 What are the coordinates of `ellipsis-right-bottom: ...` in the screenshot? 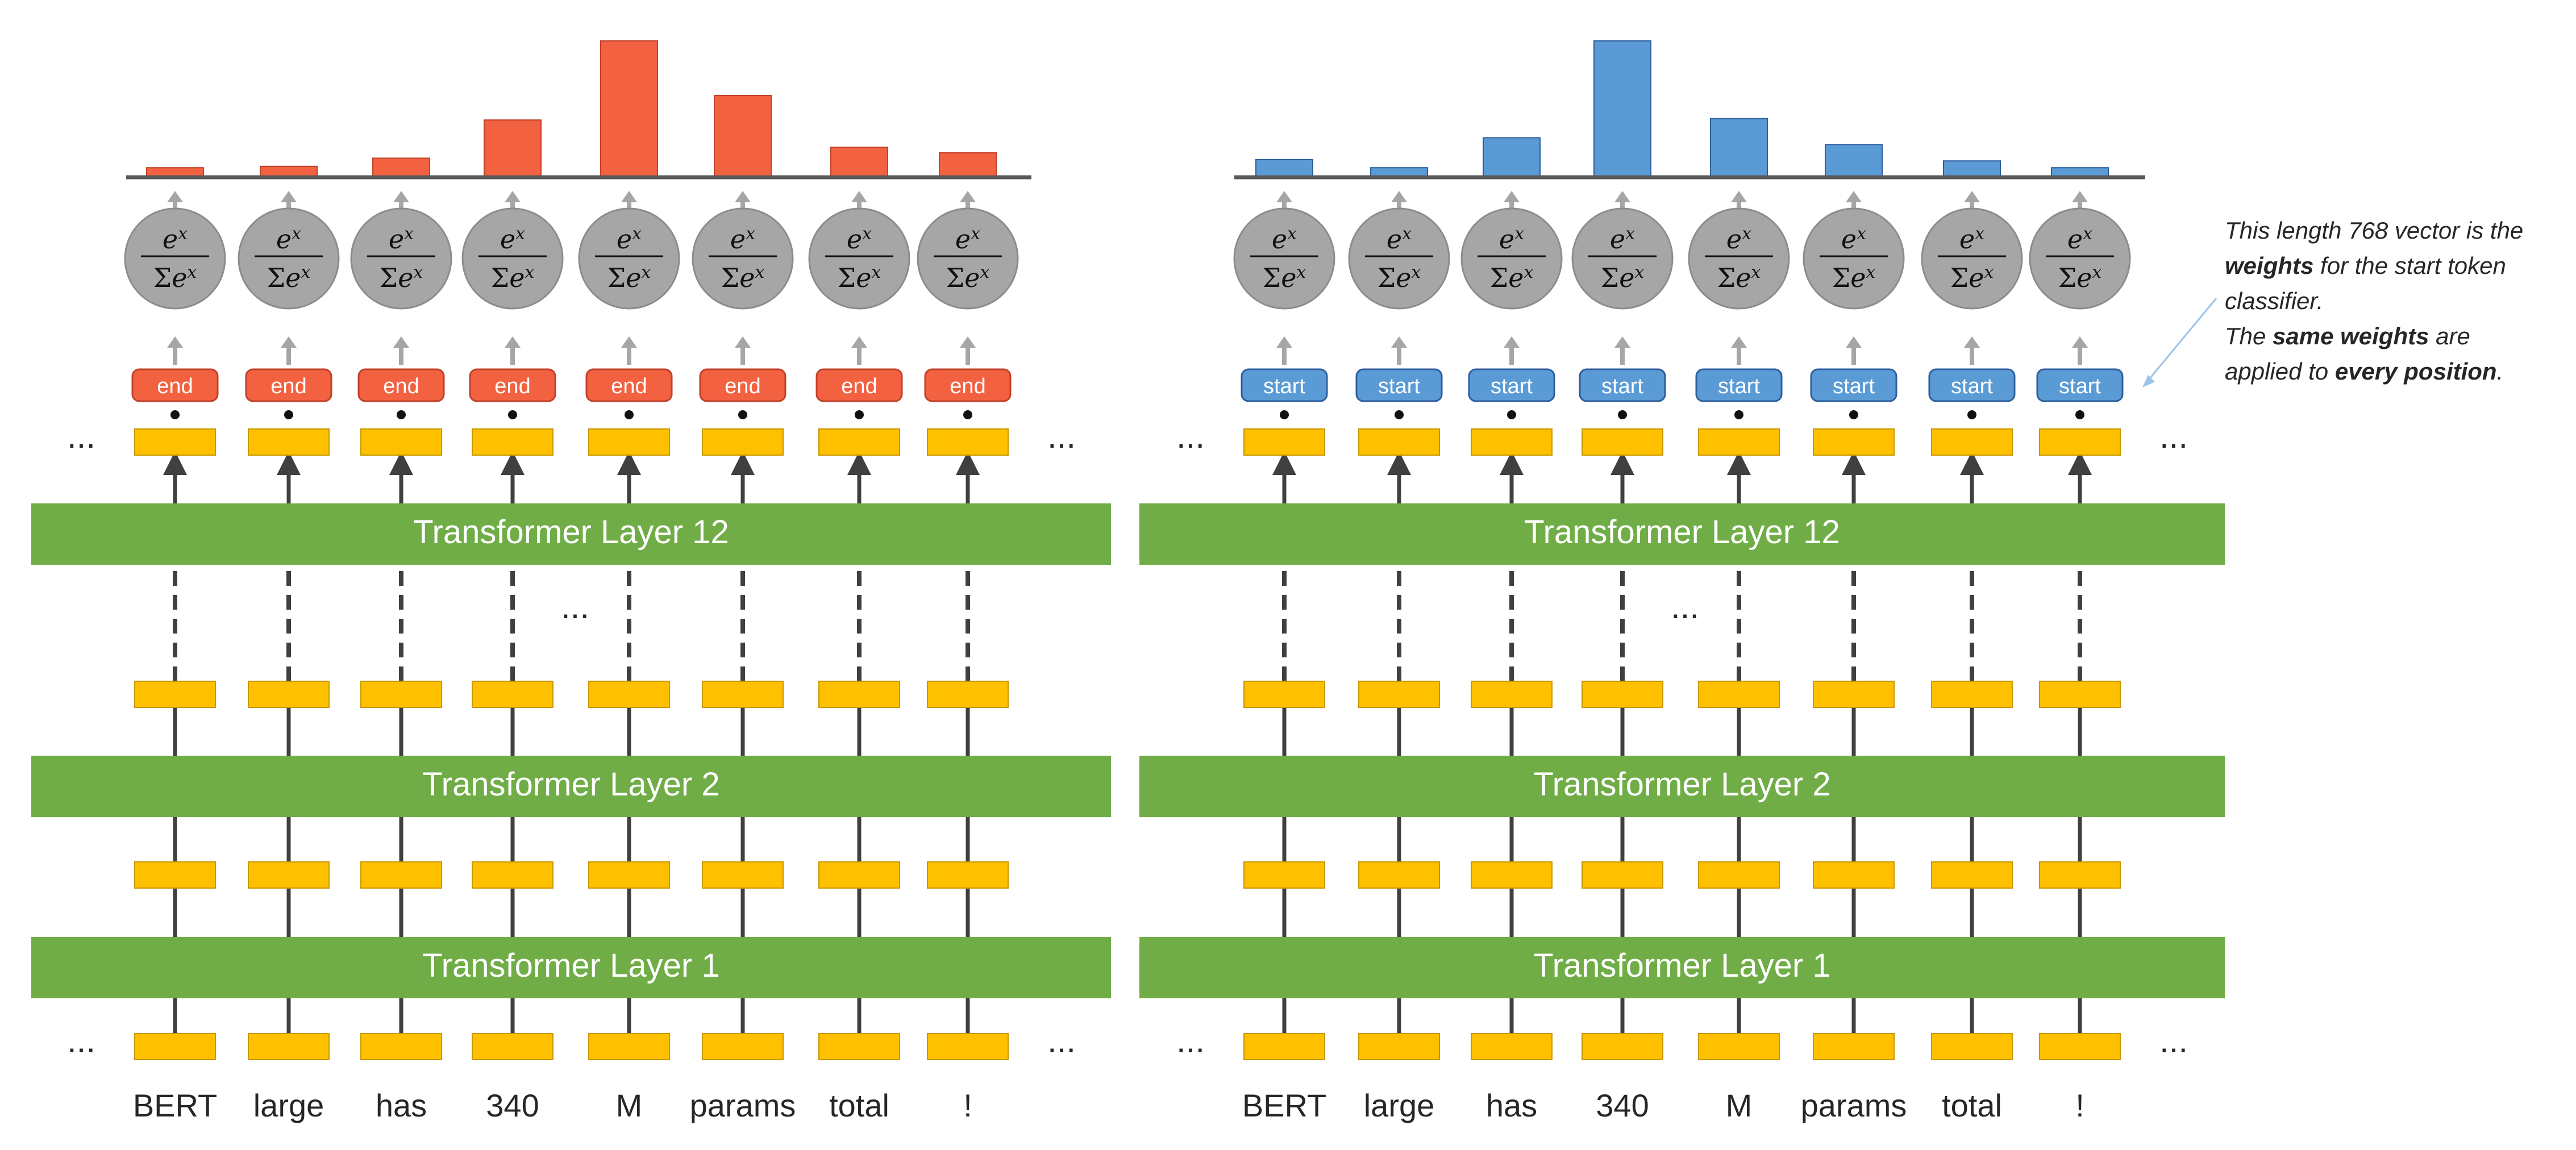 It's located at (1061, 1041).